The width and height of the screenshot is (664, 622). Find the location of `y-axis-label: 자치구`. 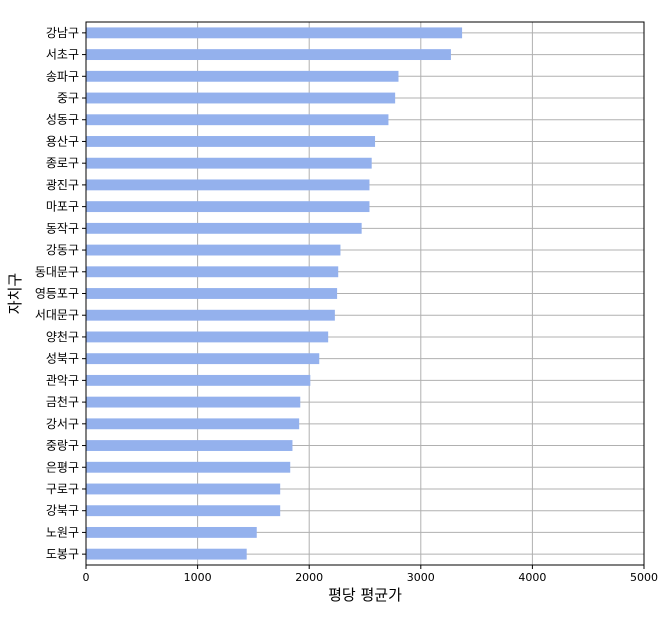

y-axis-label: 자치구 is located at coordinates (15, 293).